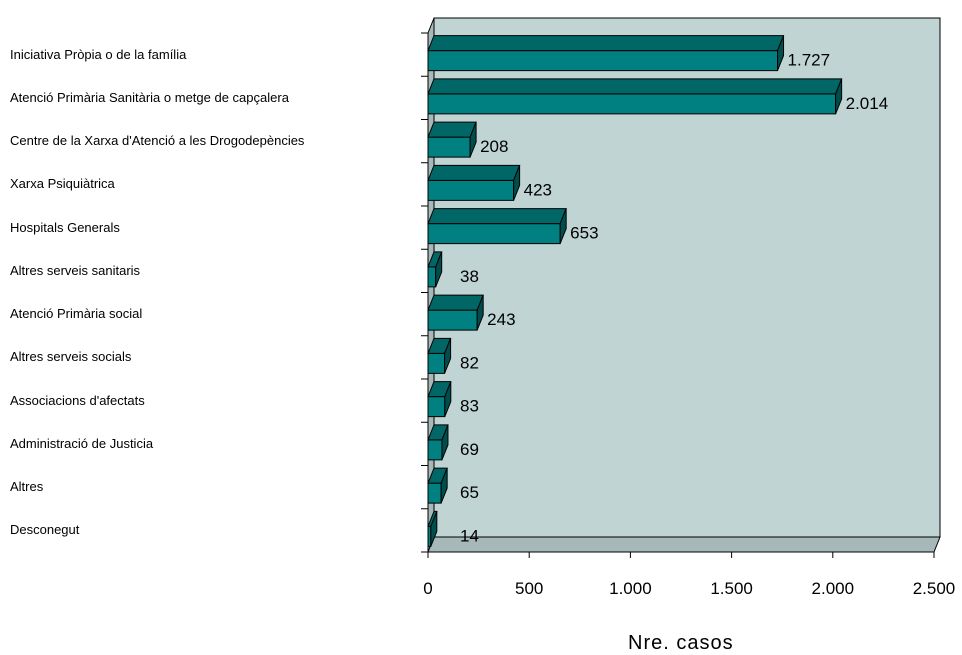 Image resolution: width=962 pixels, height=655 pixels. Describe the element at coordinates (584, 233) in the screenshot. I see `data-label: 653` at that location.